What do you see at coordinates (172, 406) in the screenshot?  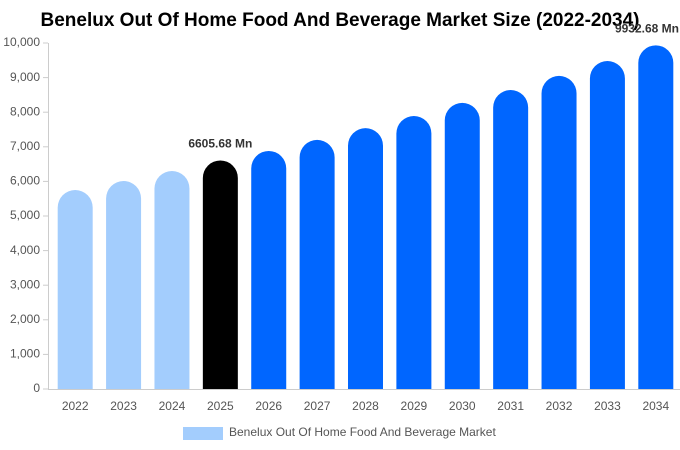 I see `x-tick-label: 2024` at bounding box center [172, 406].